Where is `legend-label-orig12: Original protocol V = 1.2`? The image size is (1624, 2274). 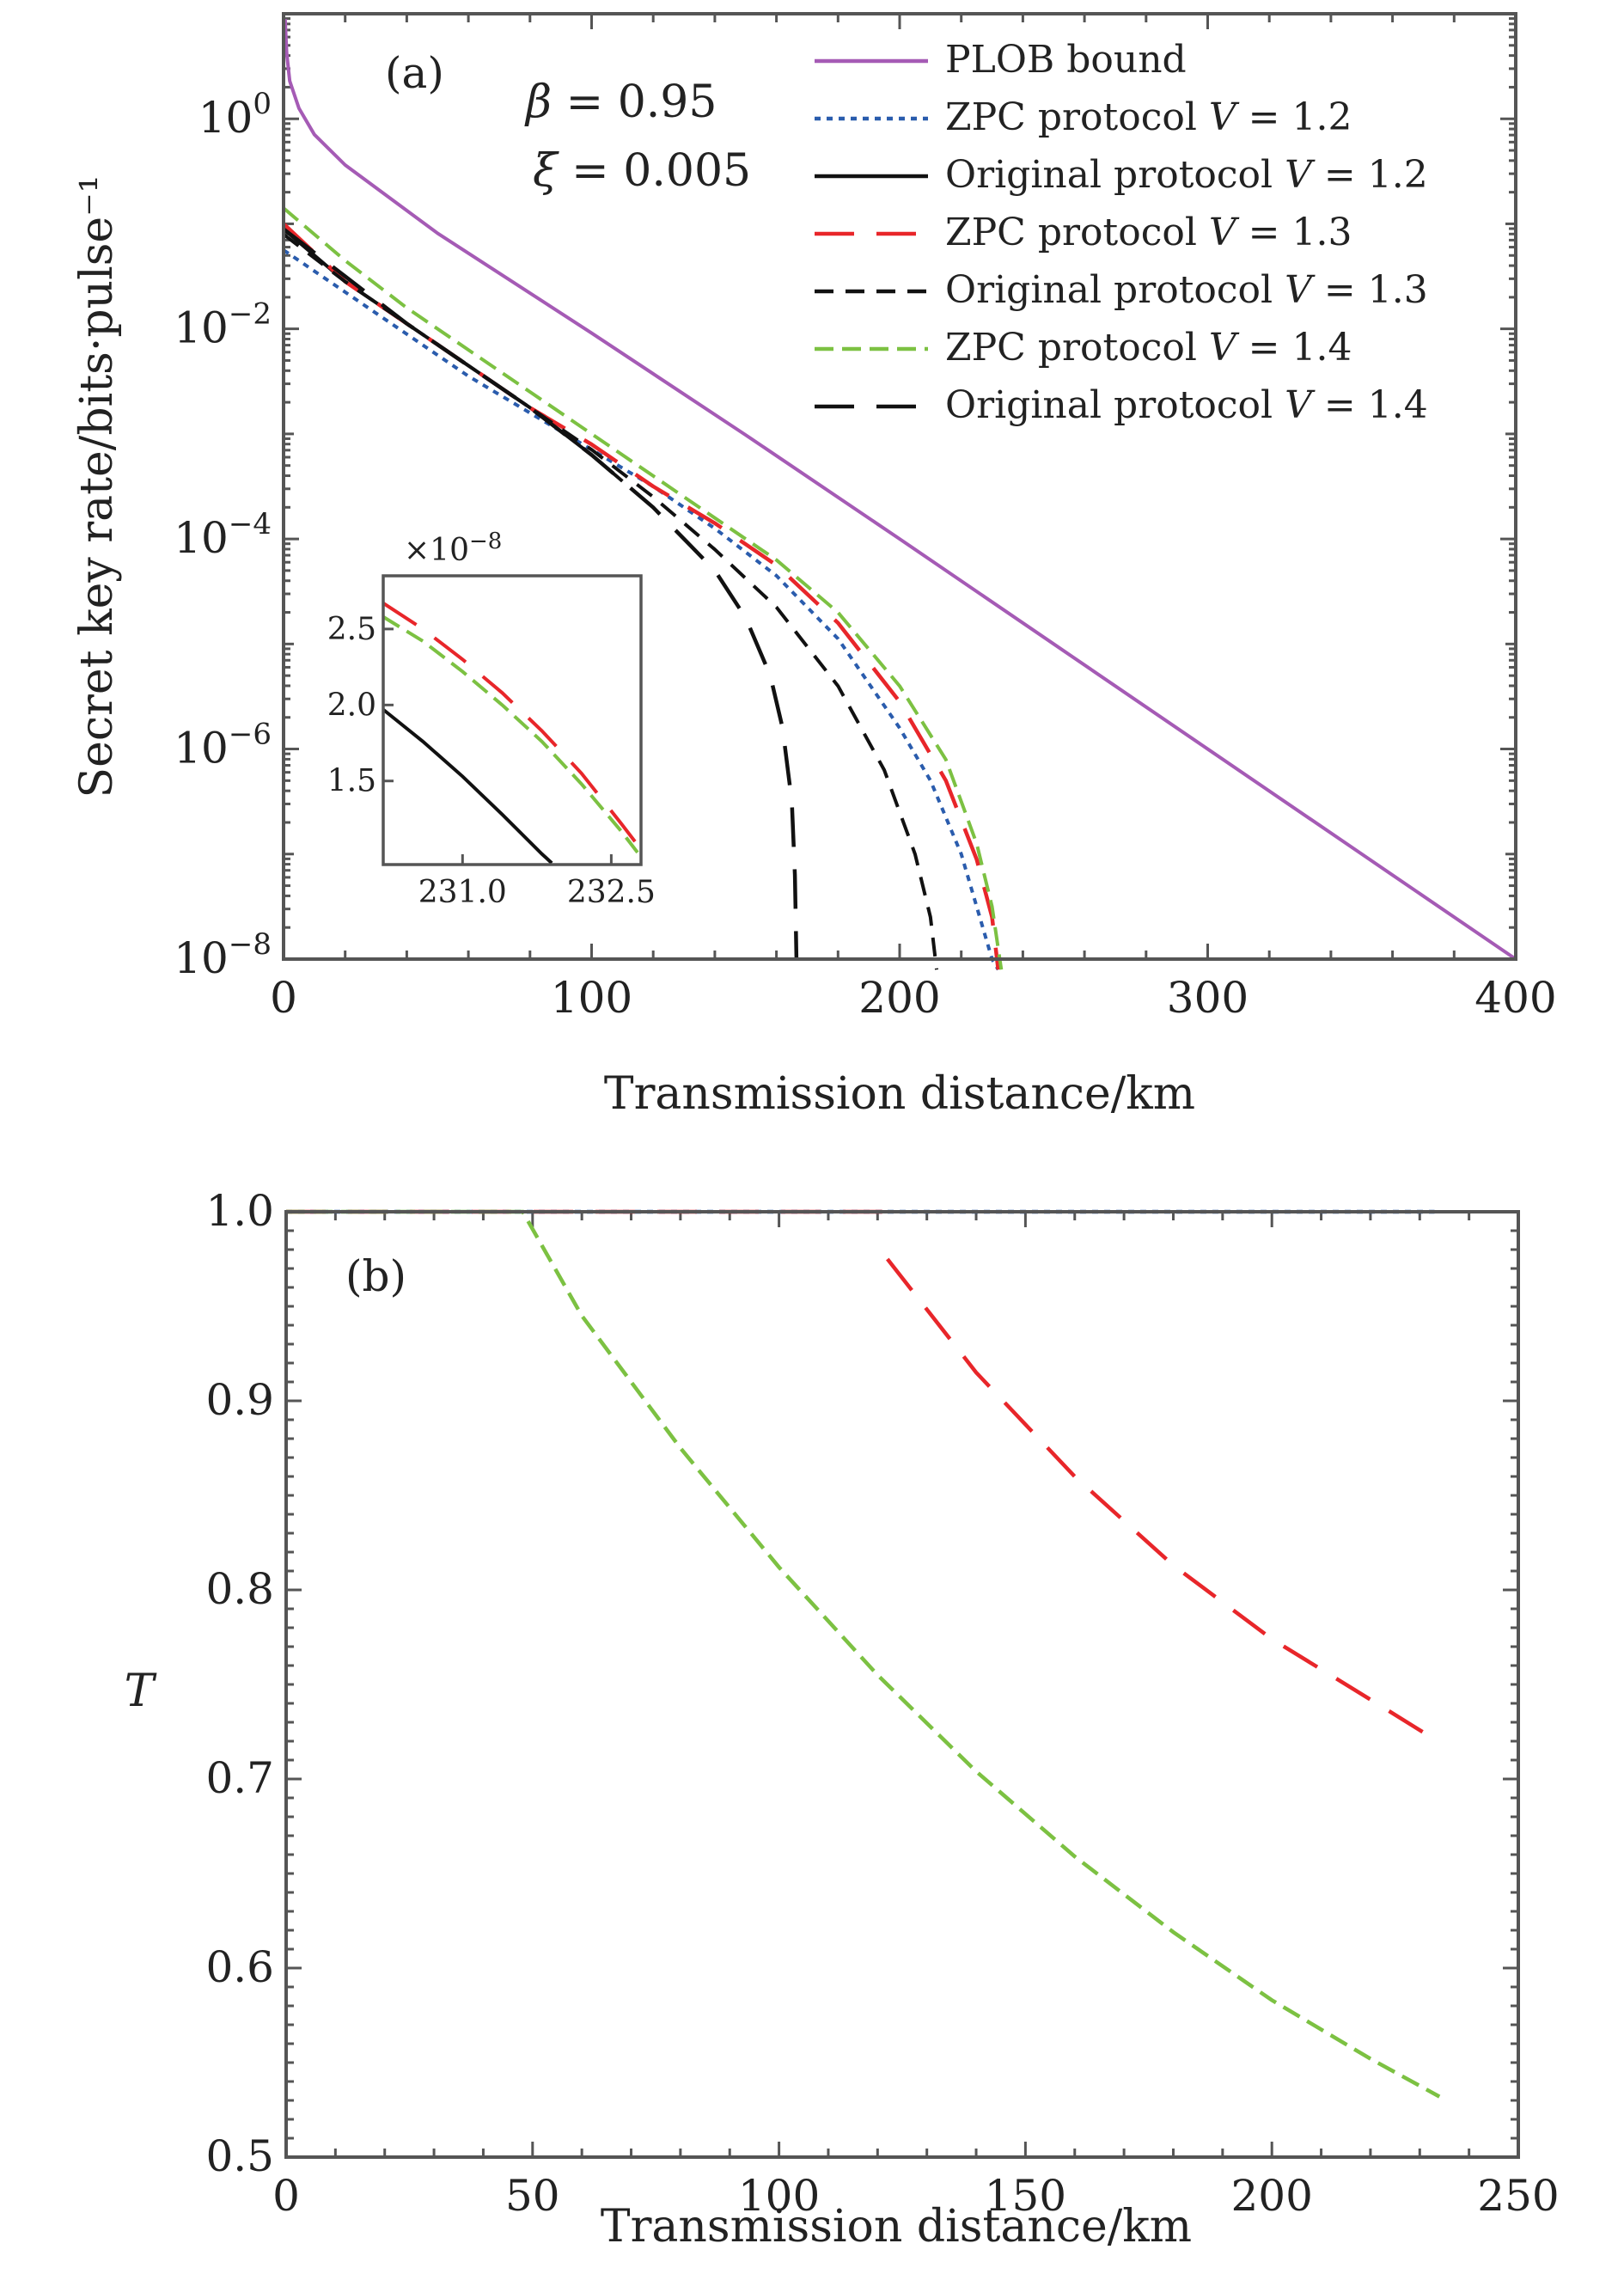 legend-label-orig12: Original protocol V = 1.2 is located at coordinates (1186, 175).